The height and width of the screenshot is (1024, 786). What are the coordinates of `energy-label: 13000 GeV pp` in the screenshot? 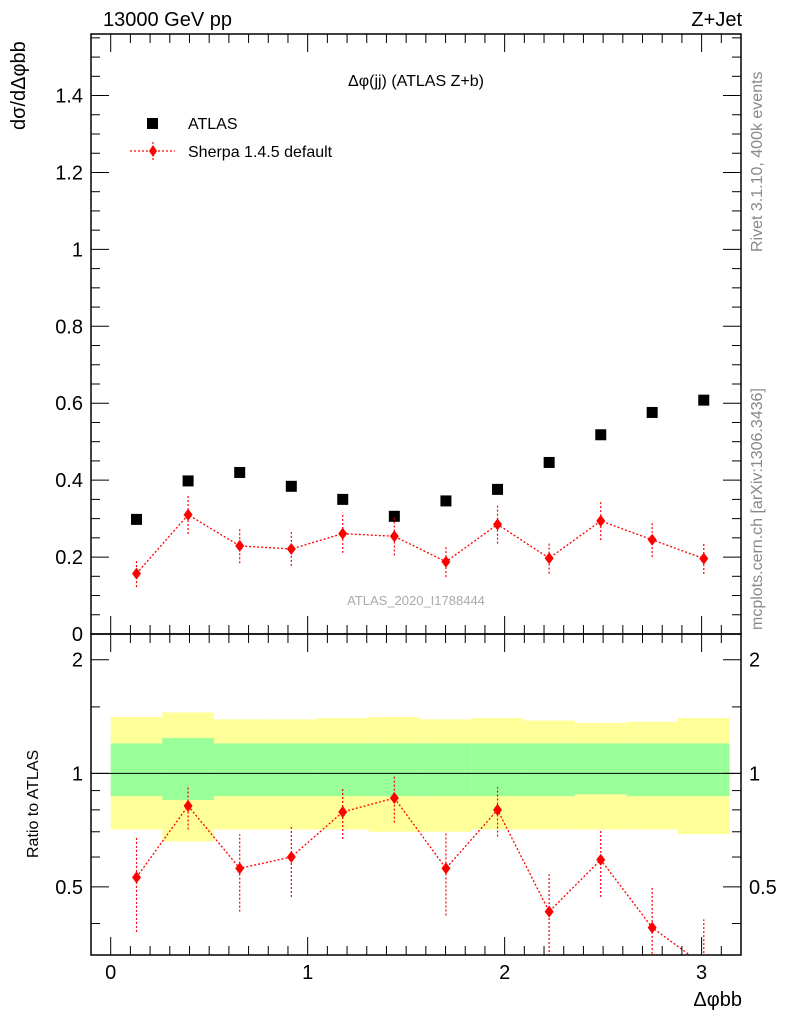 It's located at (167, 20).